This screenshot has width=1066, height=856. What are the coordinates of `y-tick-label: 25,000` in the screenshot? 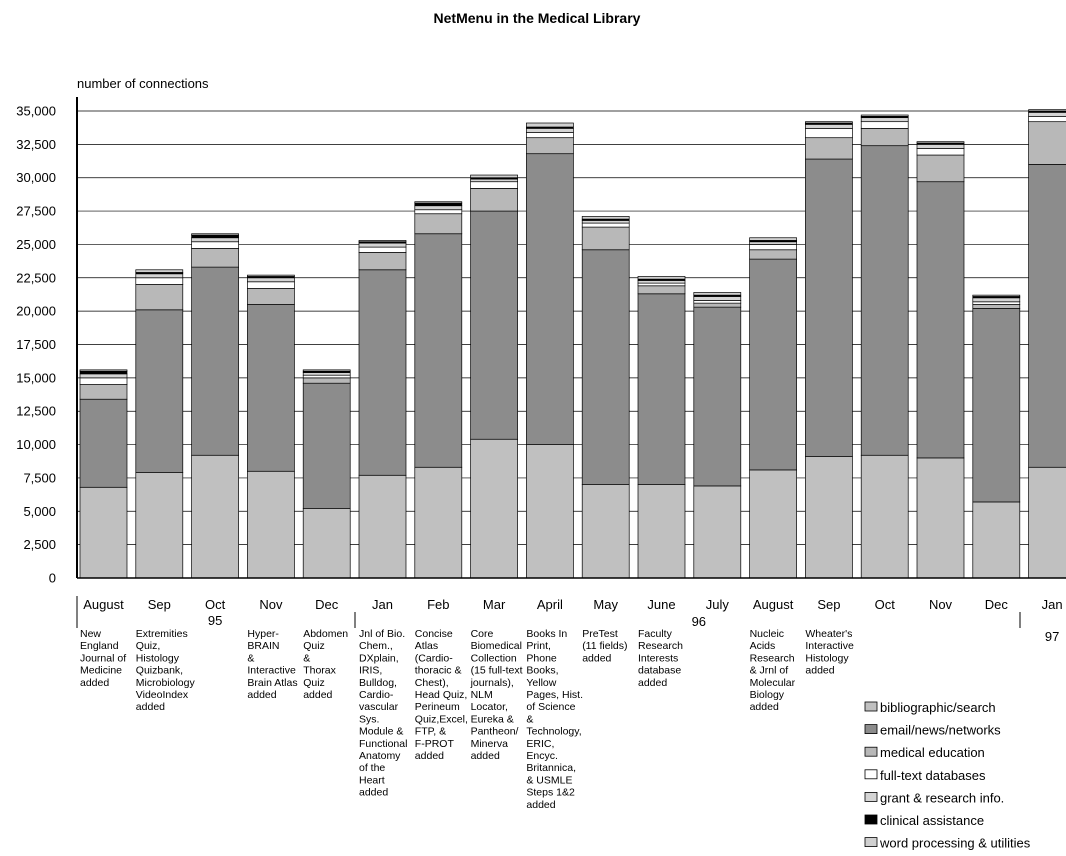 It's located at (36, 244).